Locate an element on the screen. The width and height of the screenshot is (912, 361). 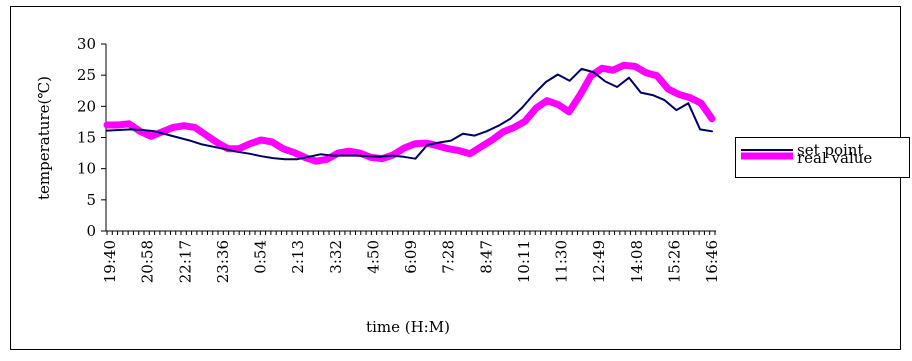
x-tick-label: 8:47 is located at coordinates (486, 257).